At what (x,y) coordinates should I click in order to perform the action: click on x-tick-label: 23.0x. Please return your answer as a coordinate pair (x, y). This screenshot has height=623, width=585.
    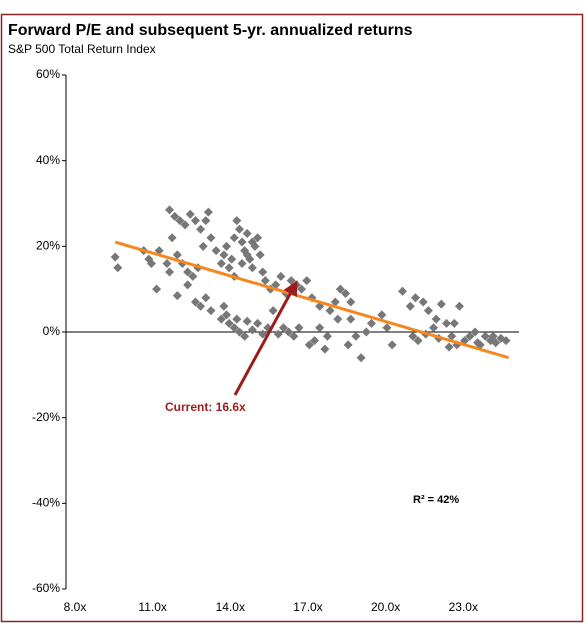
    Looking at the image, I should click on (463, 607).